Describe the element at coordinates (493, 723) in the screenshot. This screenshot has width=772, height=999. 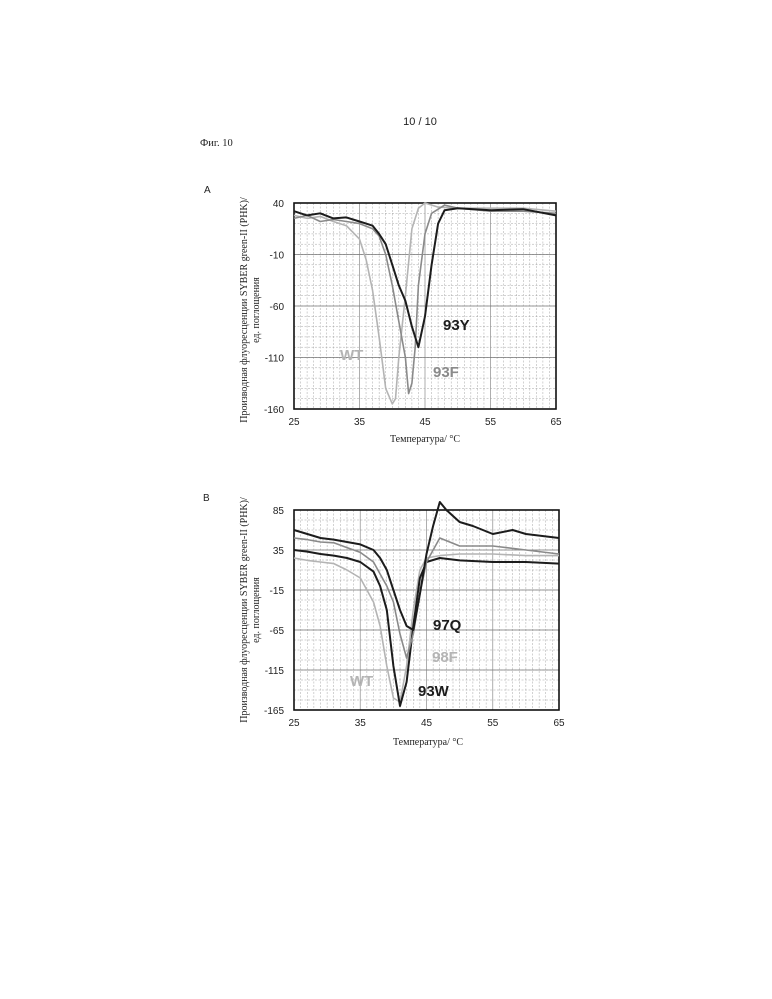
I see `chart-b-x-tick-label: 55` at that location.